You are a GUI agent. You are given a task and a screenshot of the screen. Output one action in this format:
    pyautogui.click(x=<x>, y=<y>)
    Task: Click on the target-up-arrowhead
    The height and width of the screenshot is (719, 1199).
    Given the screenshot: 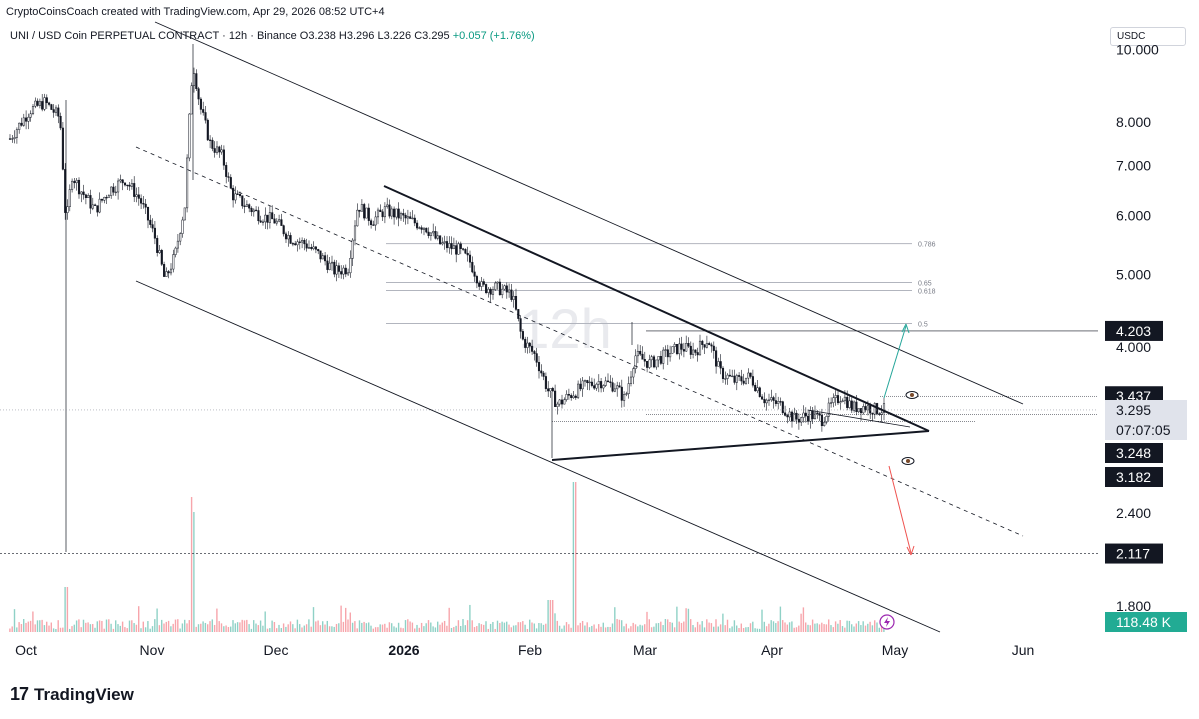 What is the action you would take?
    pyautogui.click(x=905, y=328)
    